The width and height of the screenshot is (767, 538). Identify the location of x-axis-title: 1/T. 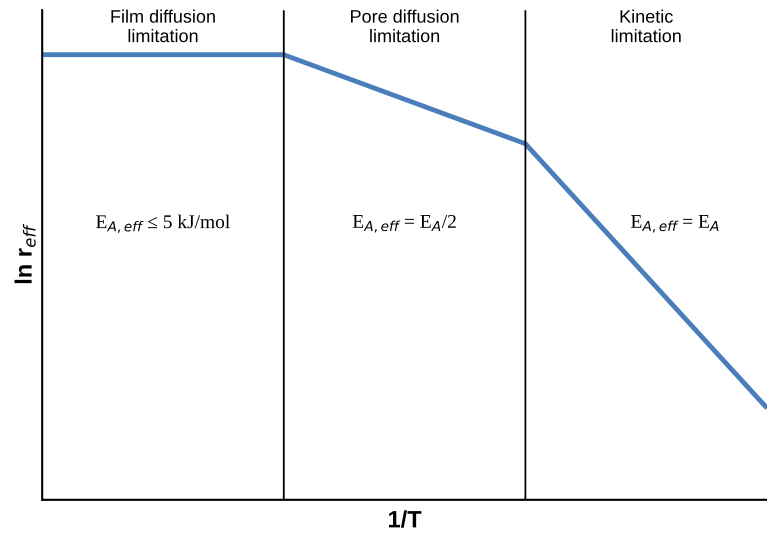
(405, 519).